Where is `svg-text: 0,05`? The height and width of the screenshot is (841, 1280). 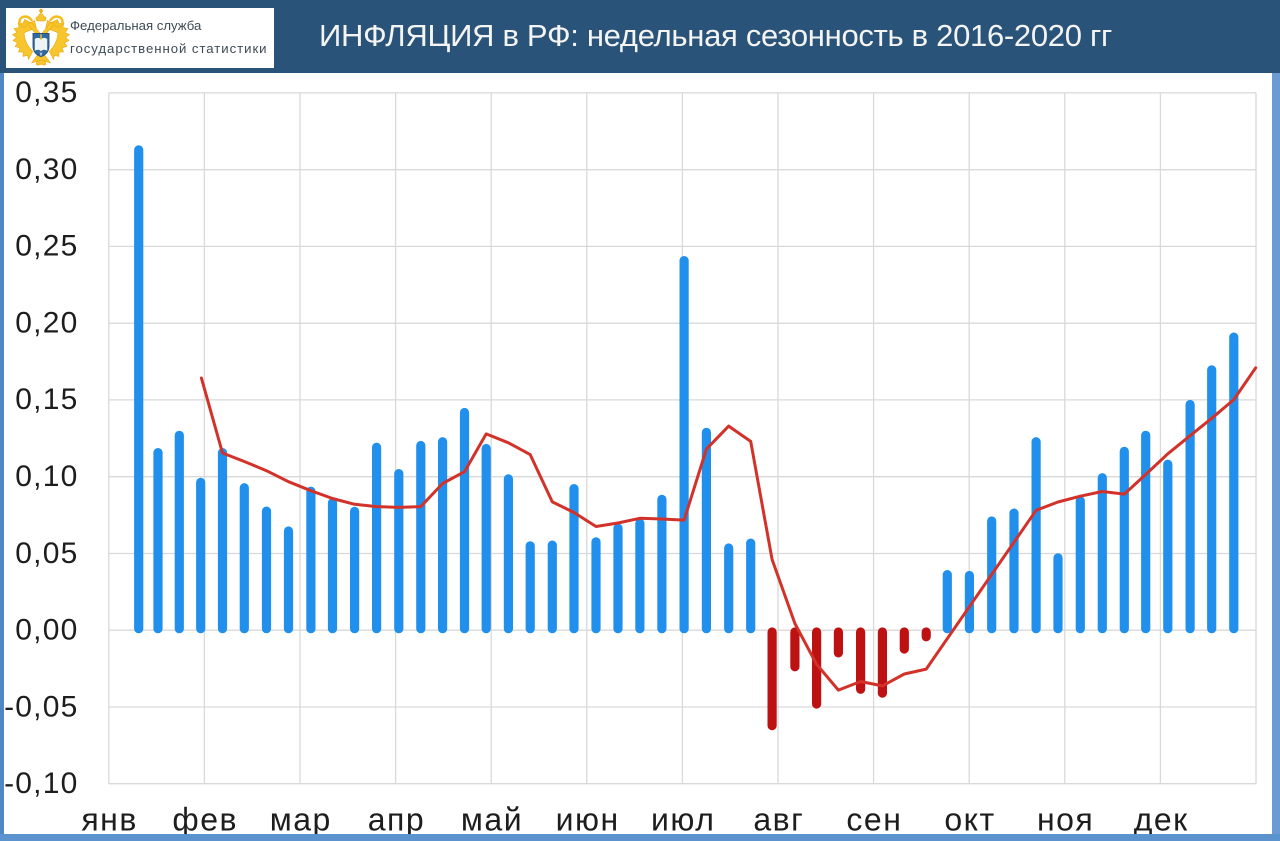 svg-text: 0,05 is located at coordinates (46, 553).